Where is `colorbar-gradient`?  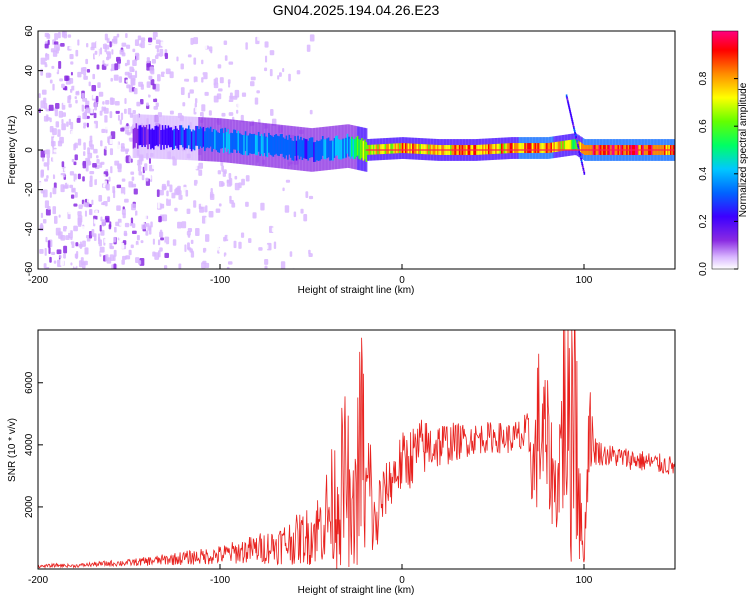 colorbar-gradient is located at coordinates (725, 150).